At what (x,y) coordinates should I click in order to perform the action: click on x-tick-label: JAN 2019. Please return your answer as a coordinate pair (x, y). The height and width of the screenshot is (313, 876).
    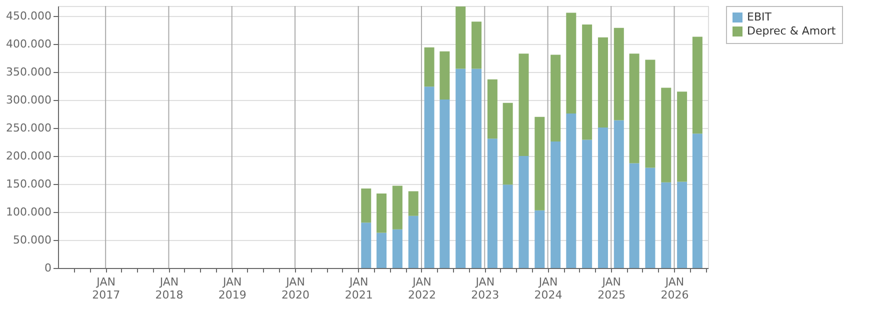
    Looking at the image, I should click on (232, 289).